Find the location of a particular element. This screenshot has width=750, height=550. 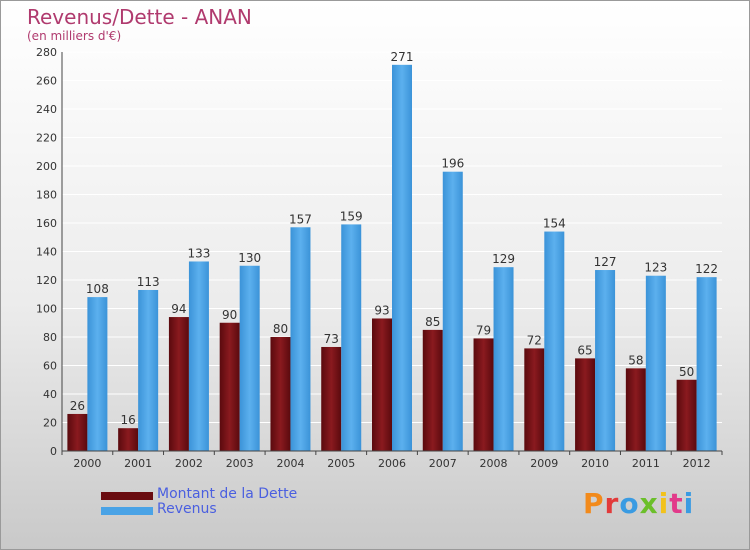

value-label-revenus: 108 is located at coordinates (97, 289).